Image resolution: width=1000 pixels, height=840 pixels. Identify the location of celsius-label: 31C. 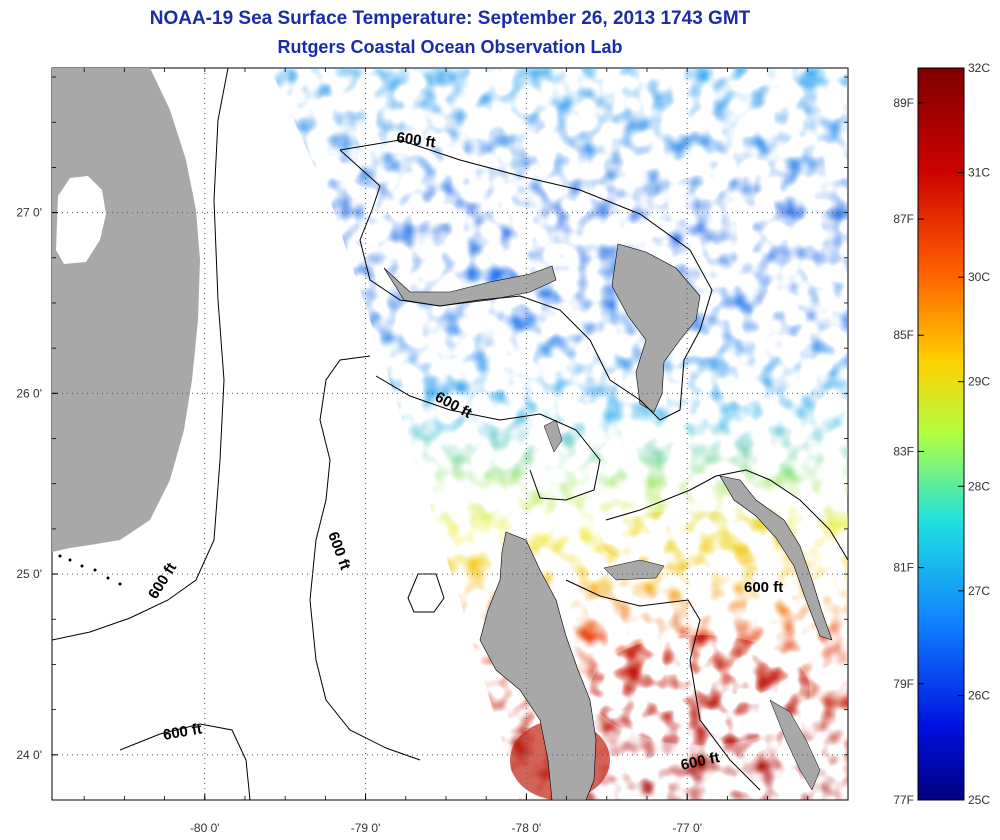
(979, 173).